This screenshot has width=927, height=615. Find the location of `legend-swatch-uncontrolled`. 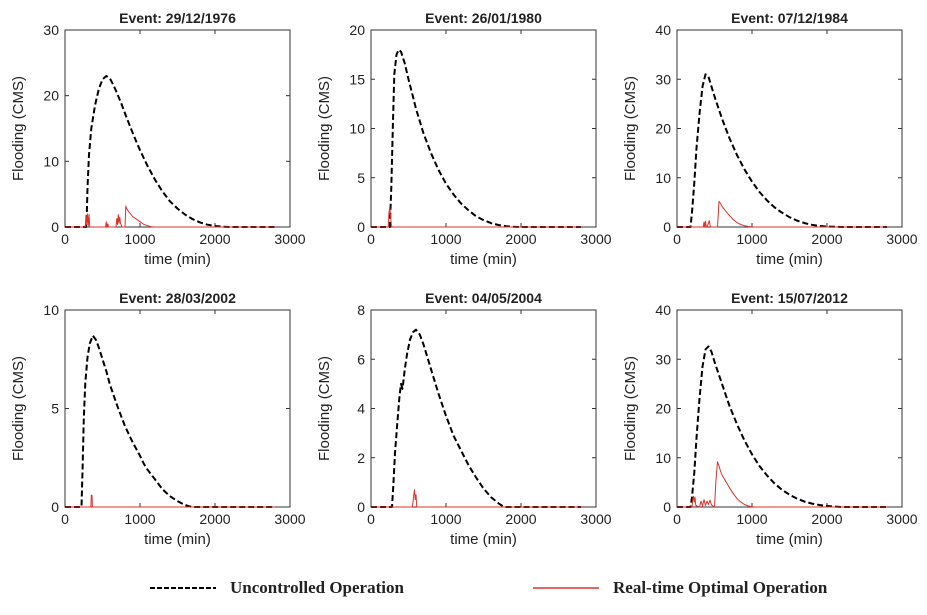

legend-swatch-uncontrolled is located at coordinates (183, 588).